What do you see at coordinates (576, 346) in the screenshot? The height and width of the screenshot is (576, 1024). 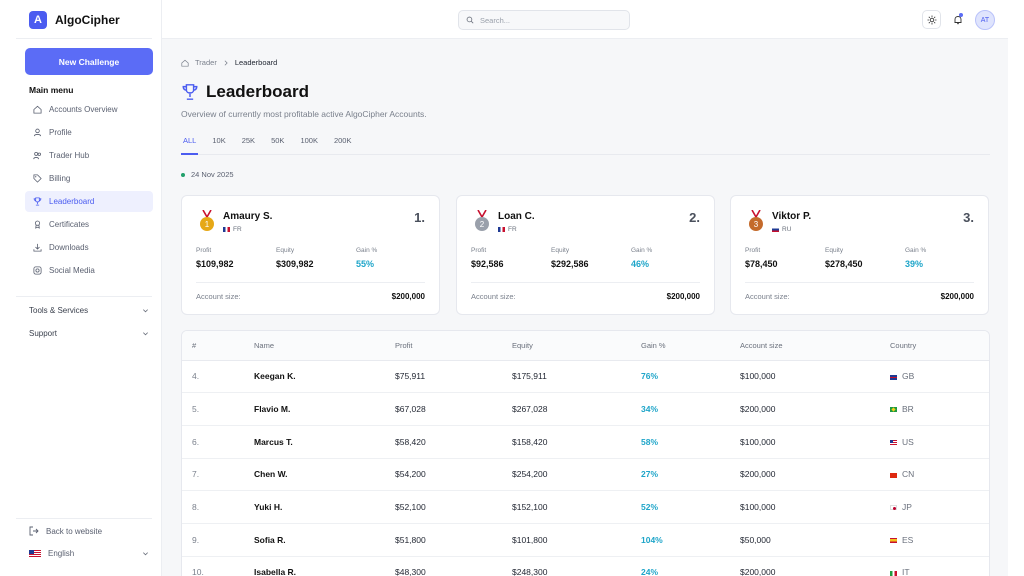 I see `column-header-equity: Equity` at bounding box center [576, 346].